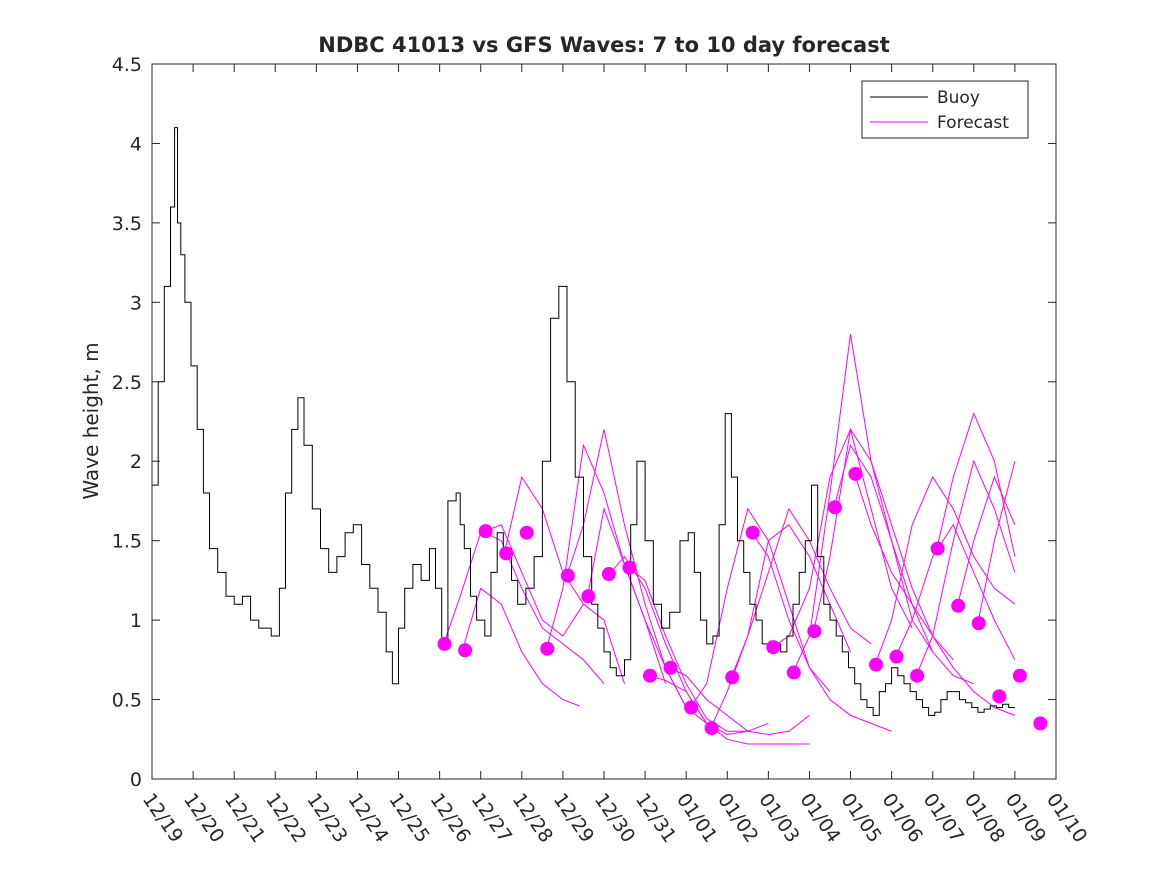  I want to click on y-tick-label: 0, so click(136, 780).